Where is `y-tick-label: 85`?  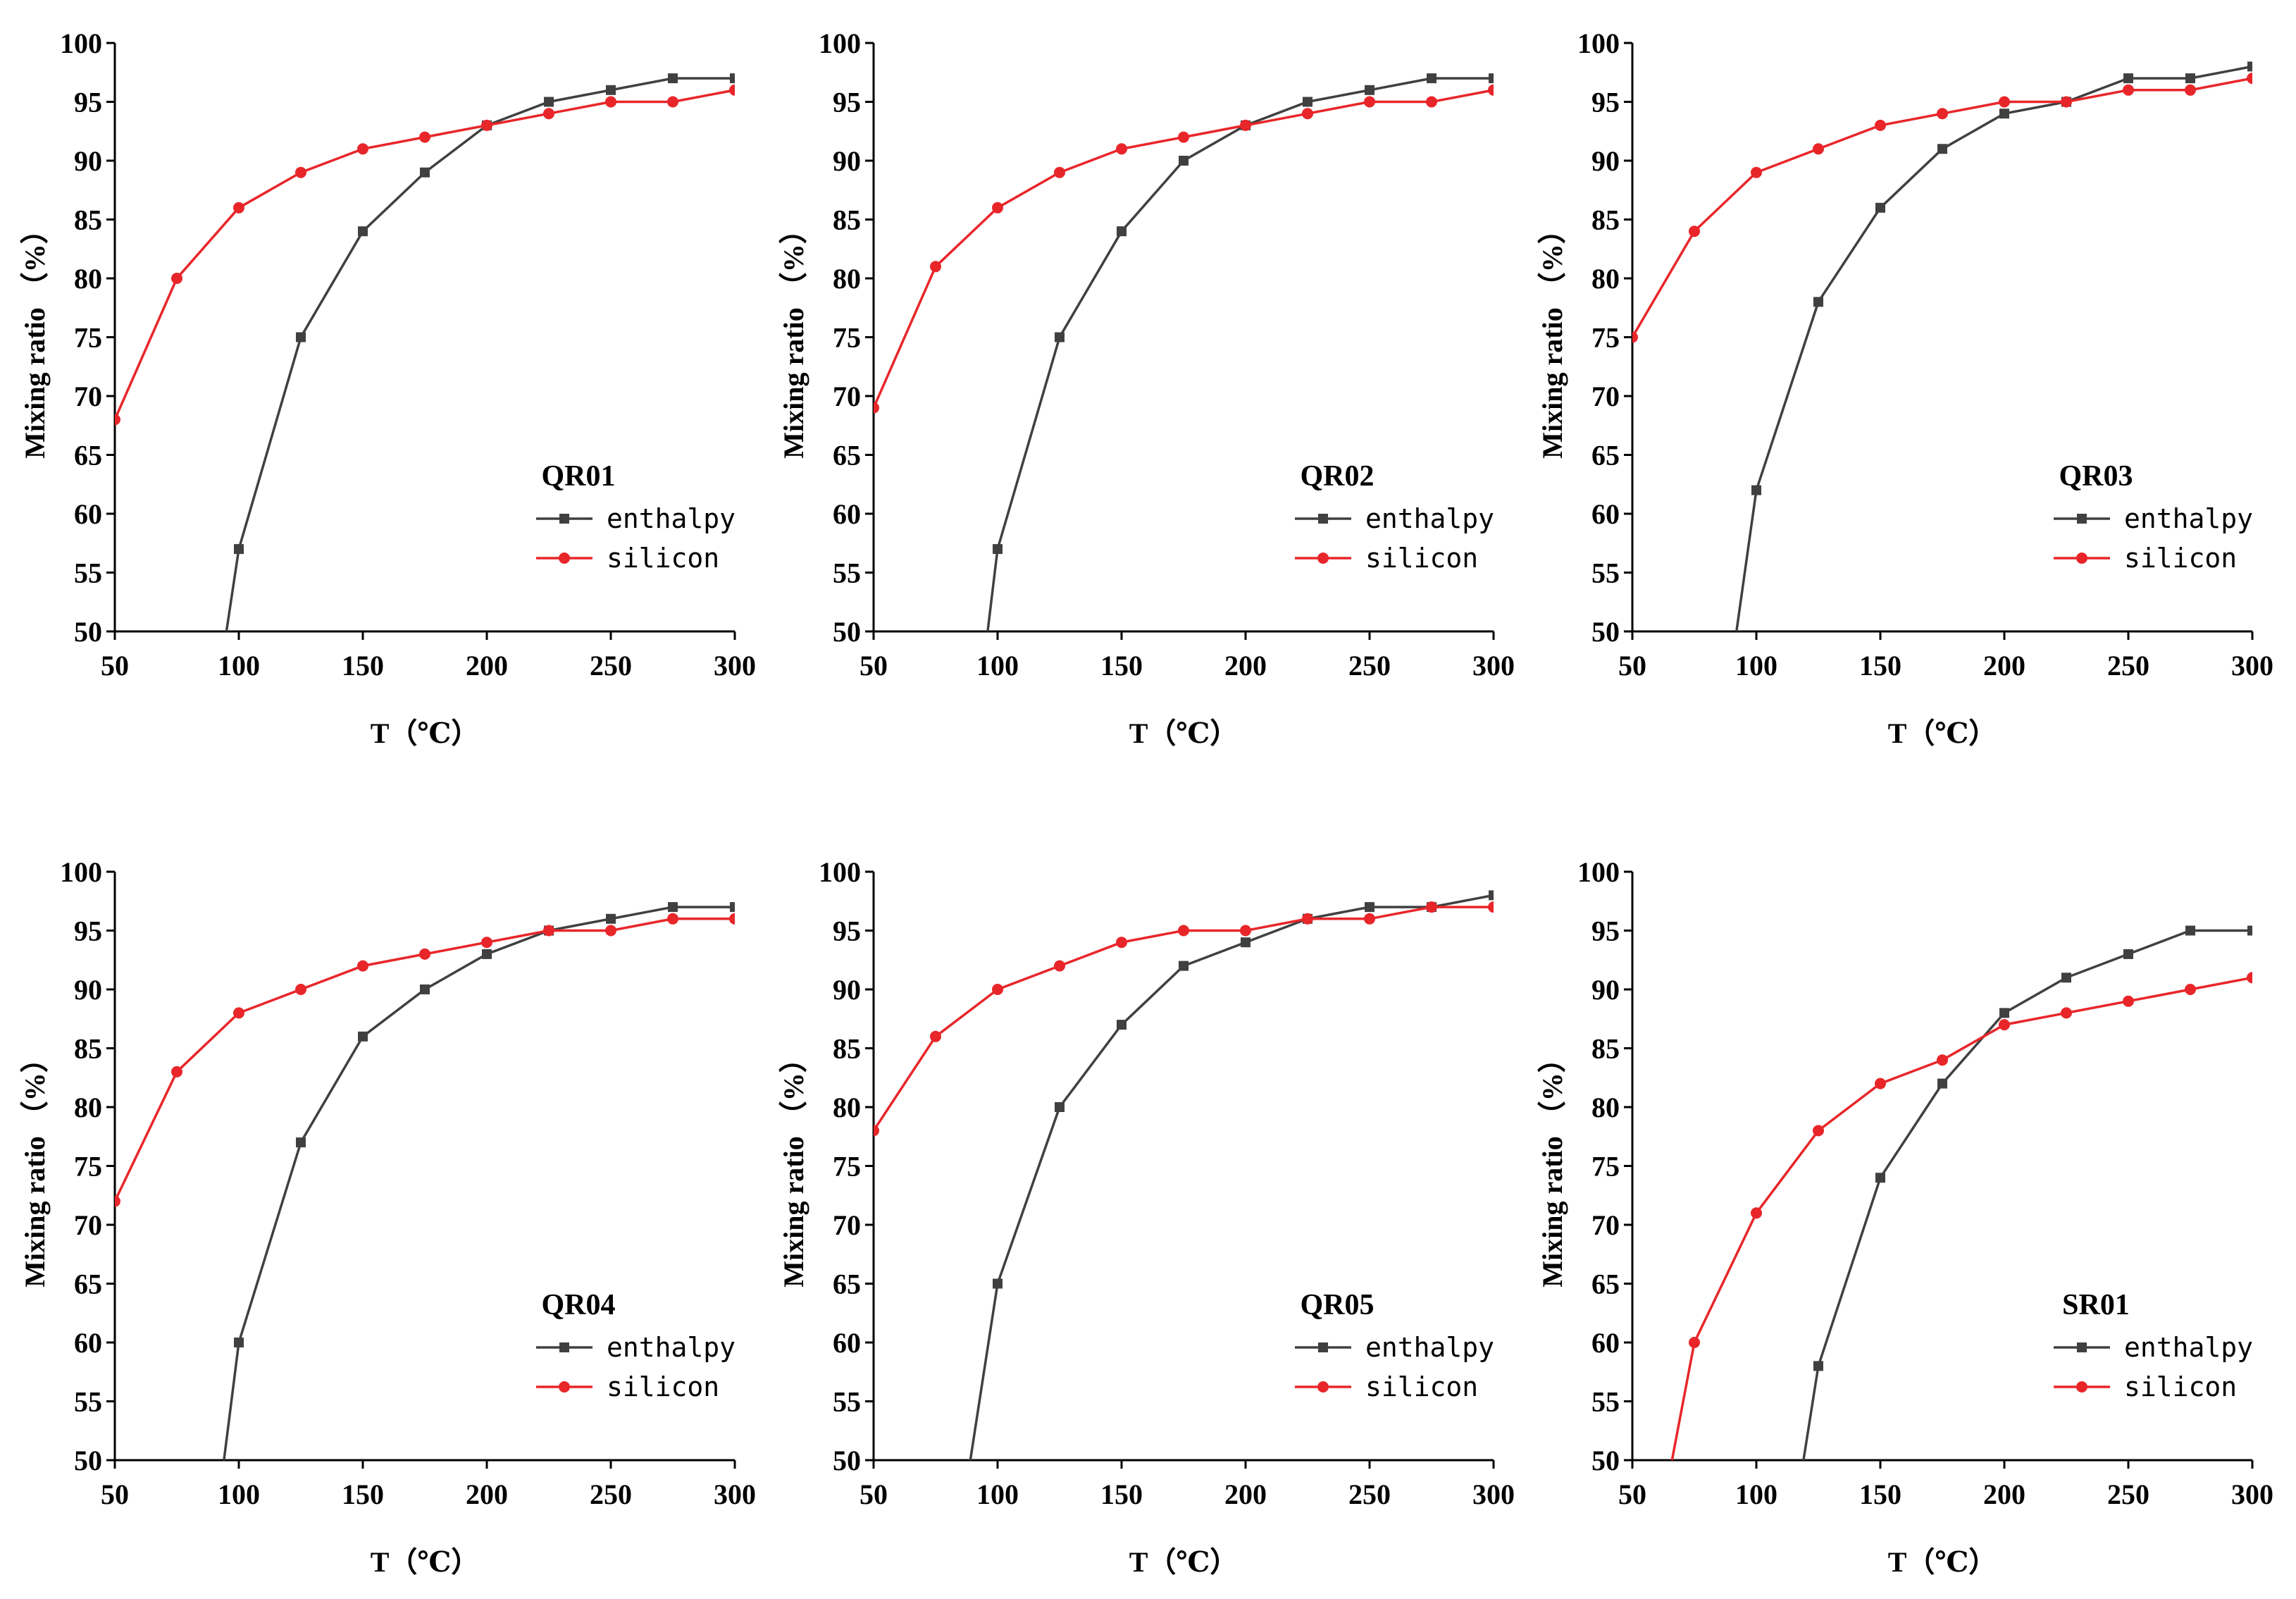 y-tick-label: 85 is located at coordinates (847, 1049).